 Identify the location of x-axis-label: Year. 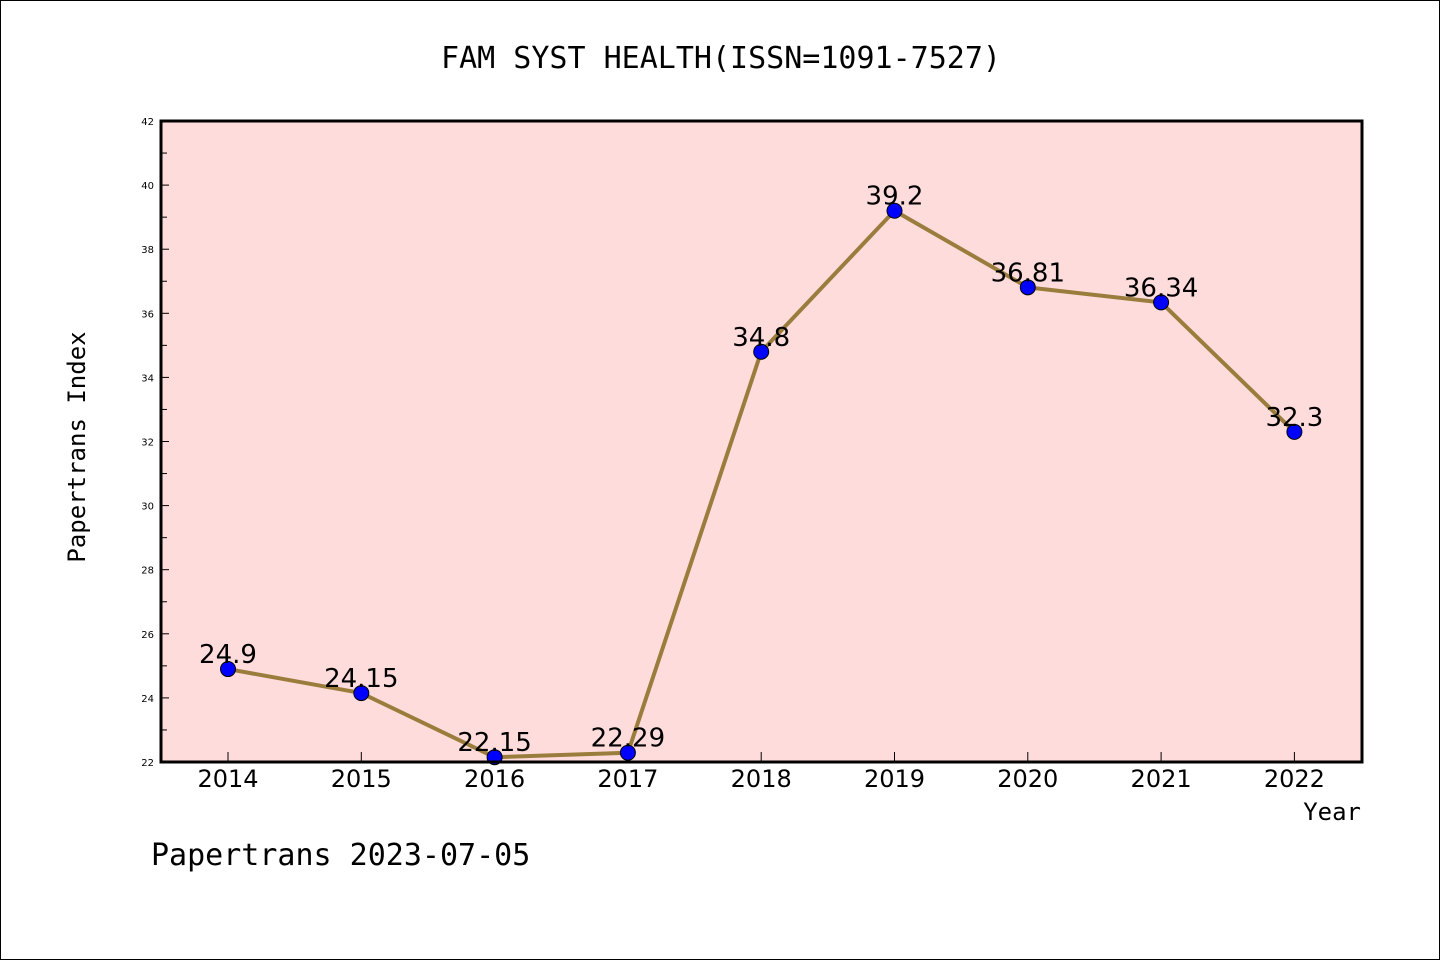
(1332, 812).